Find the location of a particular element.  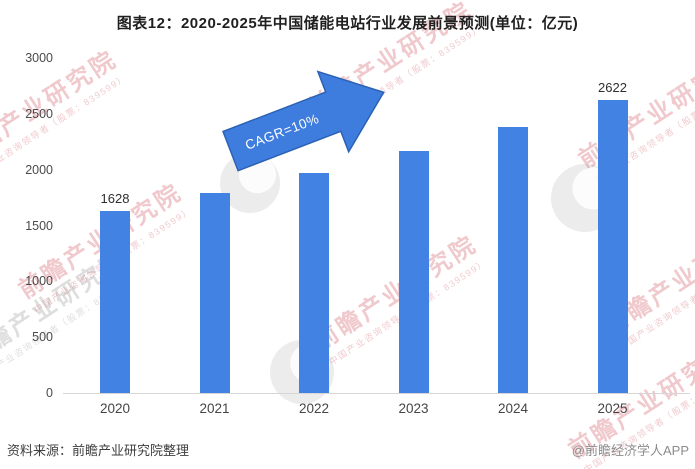

data-label-2025: 2622 is located at coordinates (612, 88).